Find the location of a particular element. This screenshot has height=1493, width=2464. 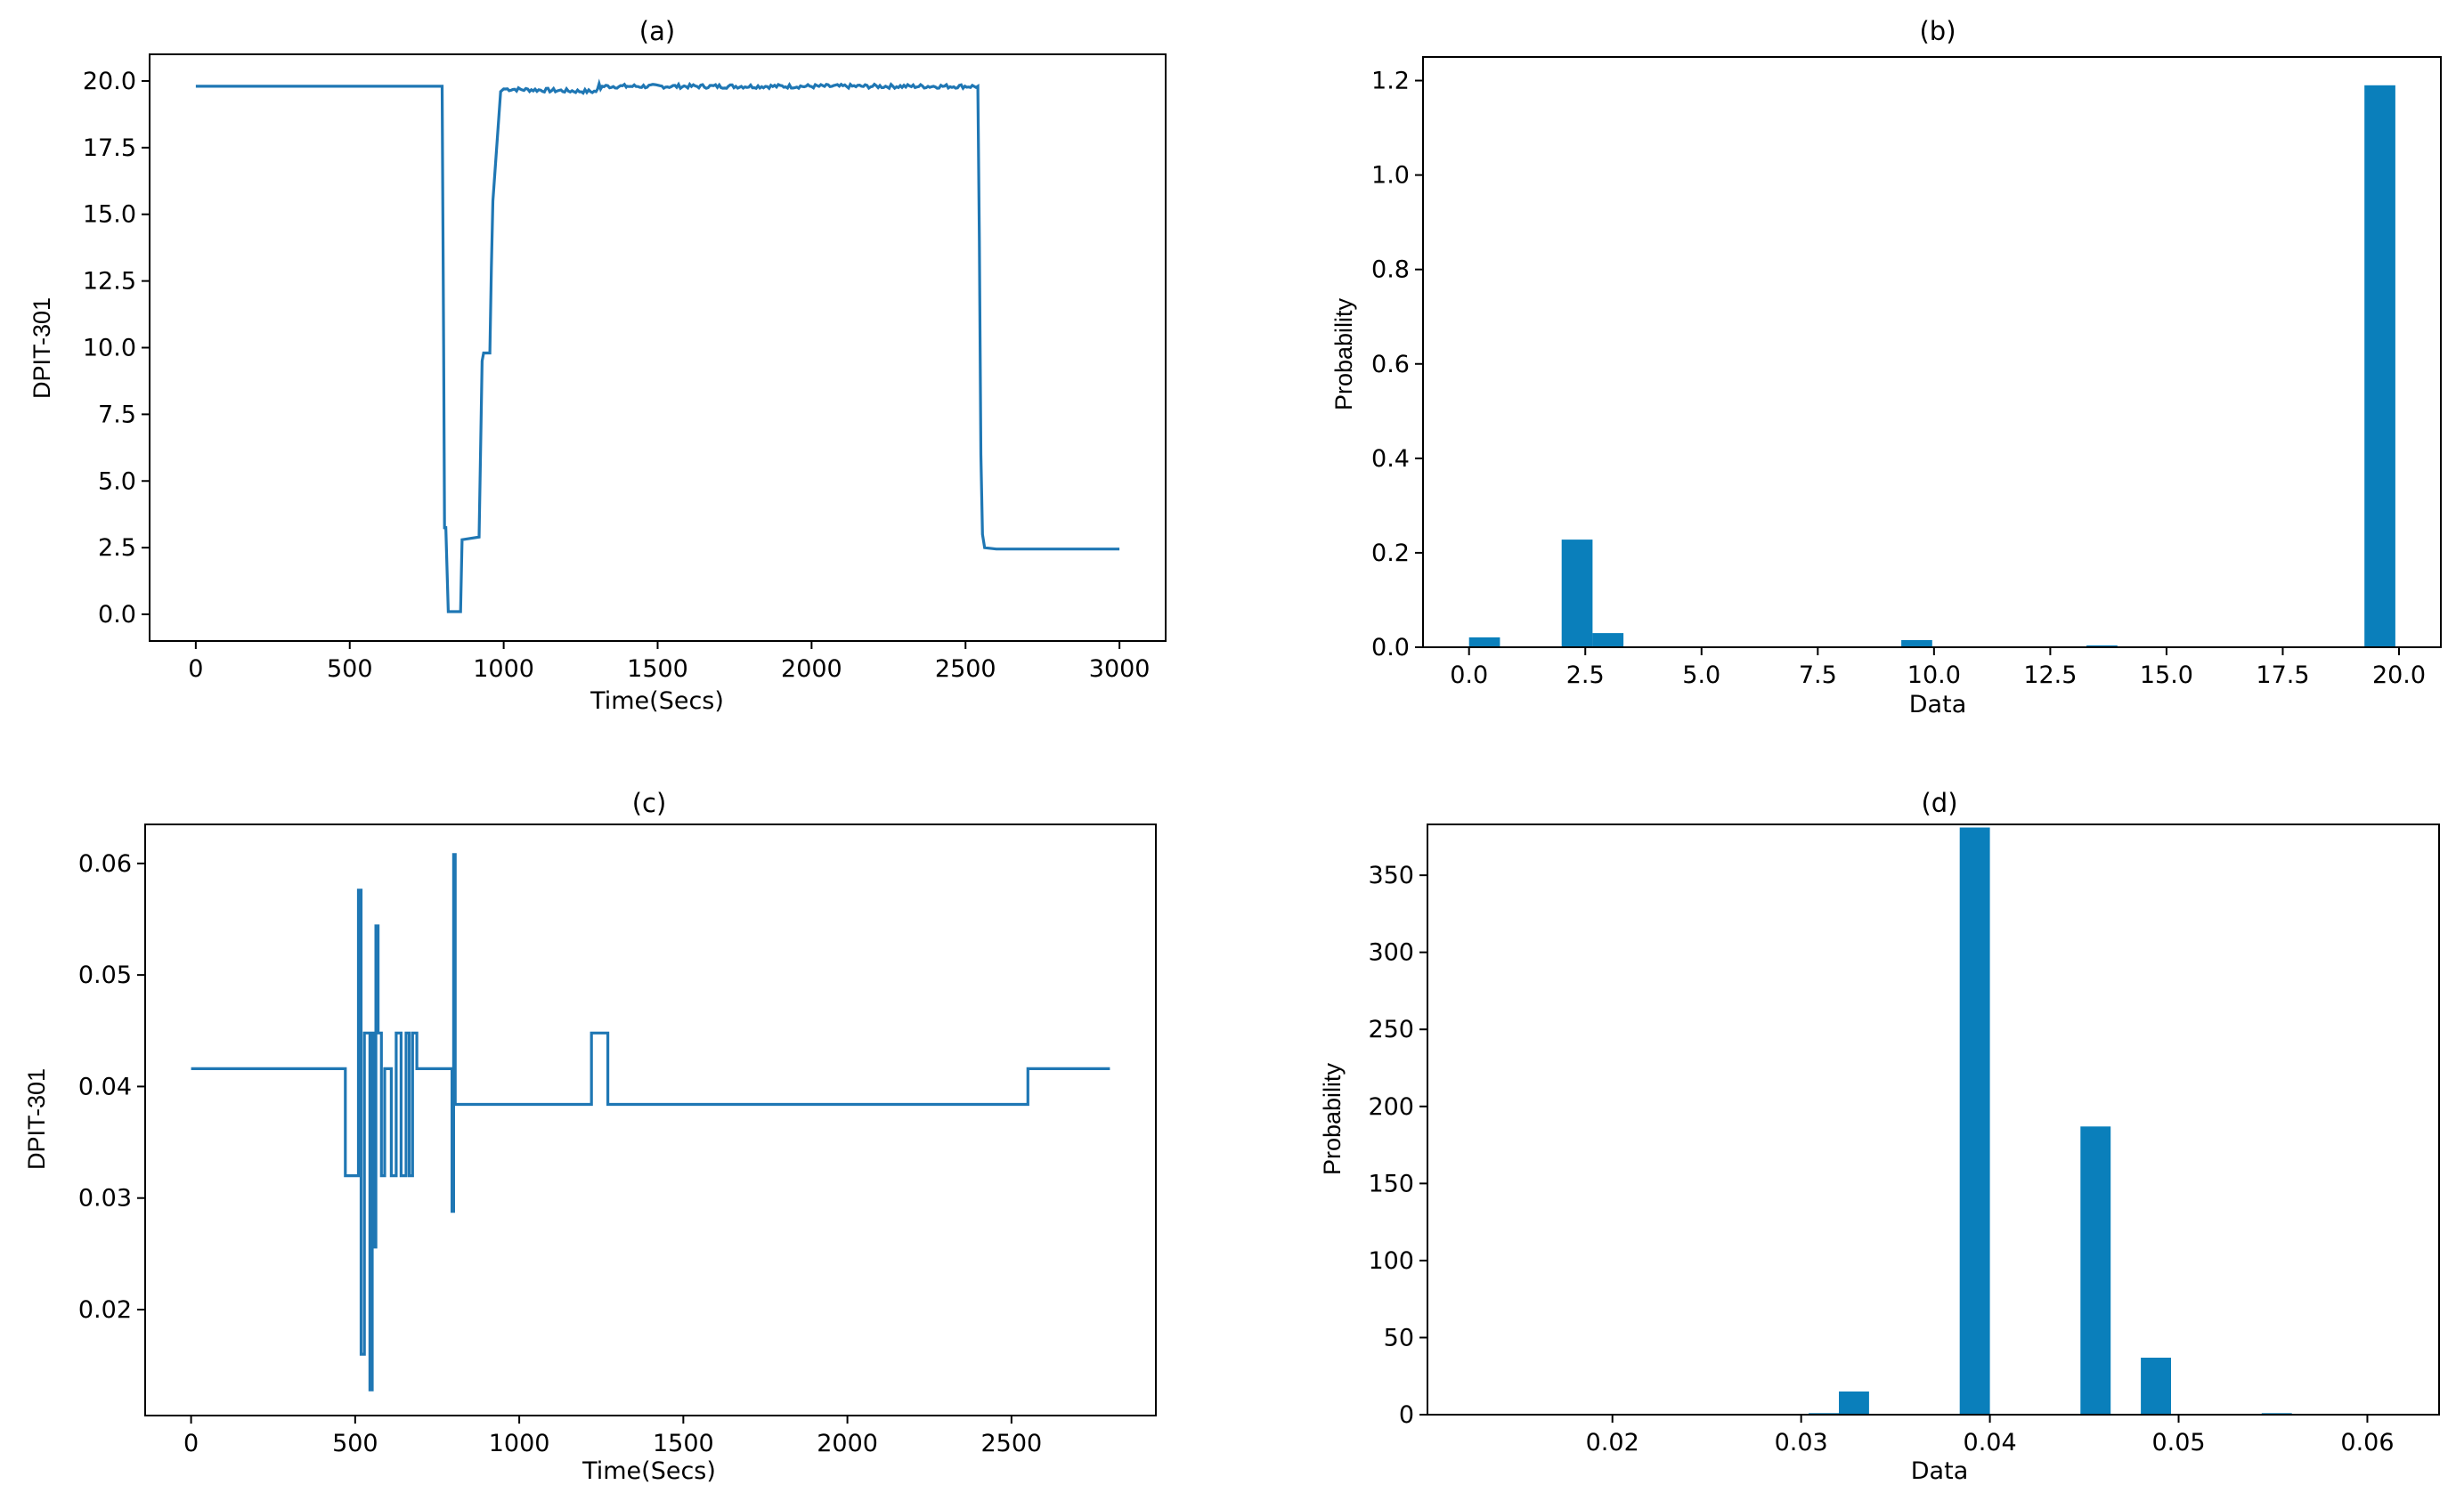

panel-c-x-tick-label: 0 is located at coordinates (191, 1443).